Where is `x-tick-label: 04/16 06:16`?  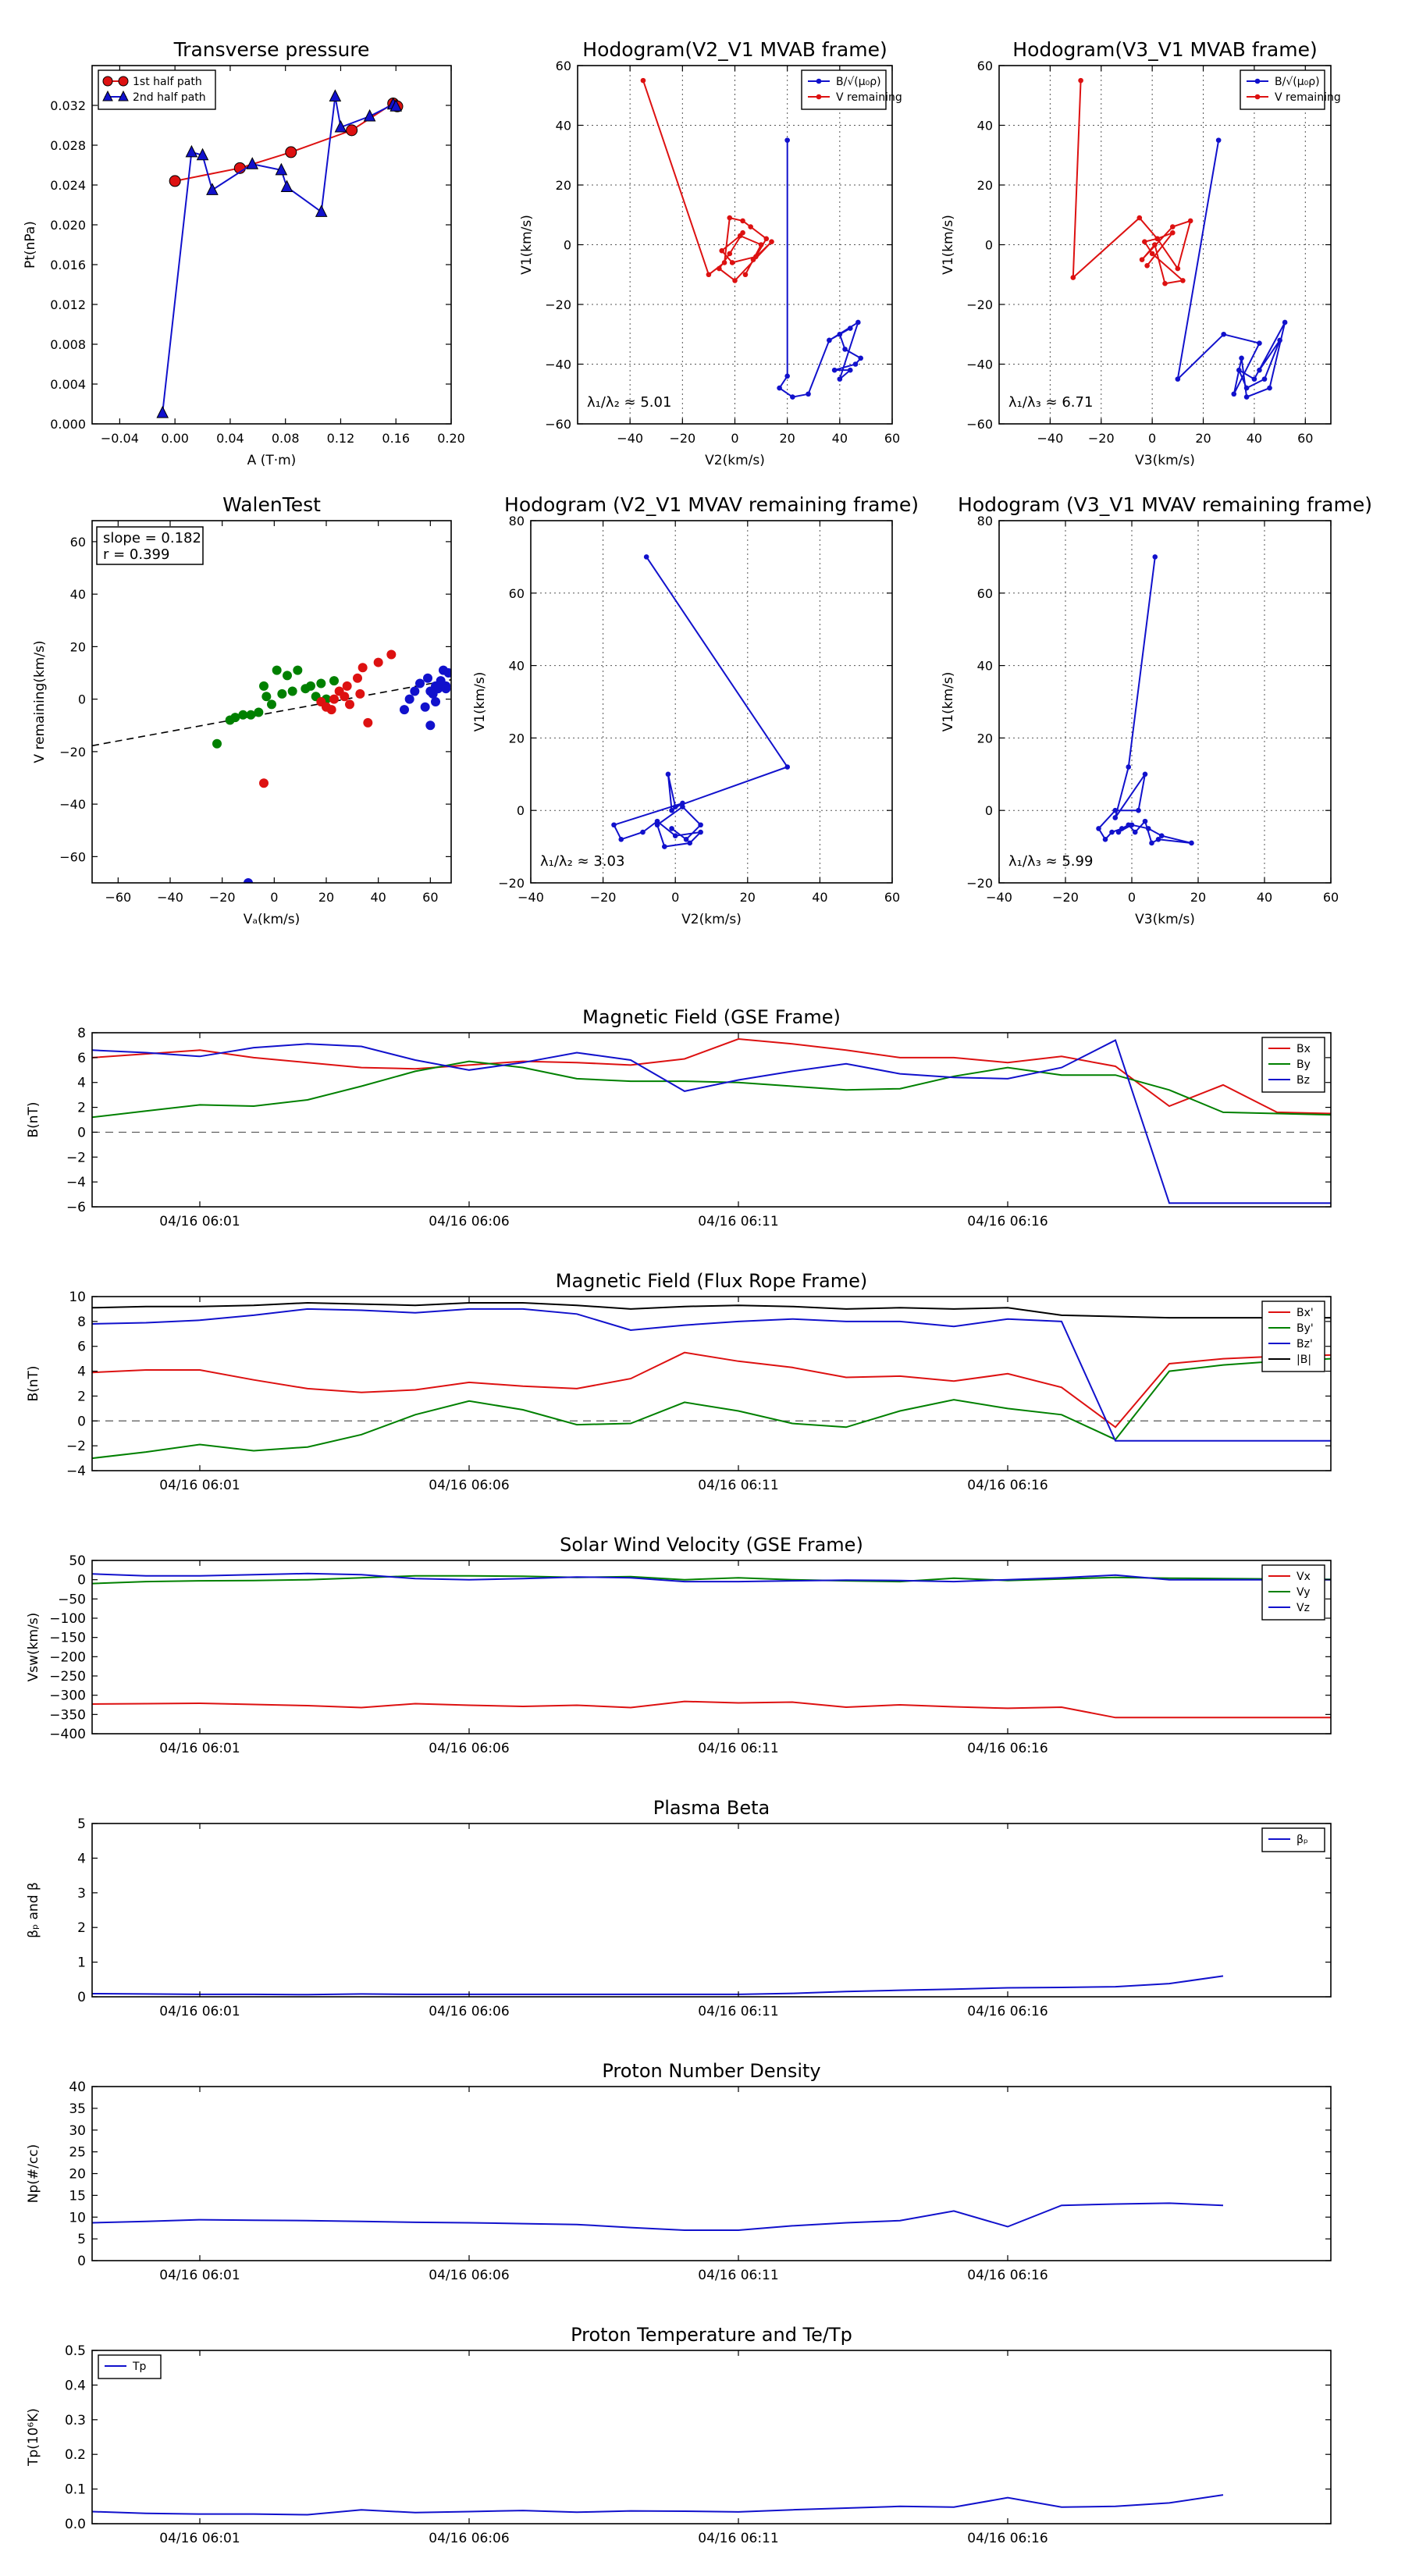
x-tick-label: 04/16 06:16 is located at coordinates (1008, 1221).